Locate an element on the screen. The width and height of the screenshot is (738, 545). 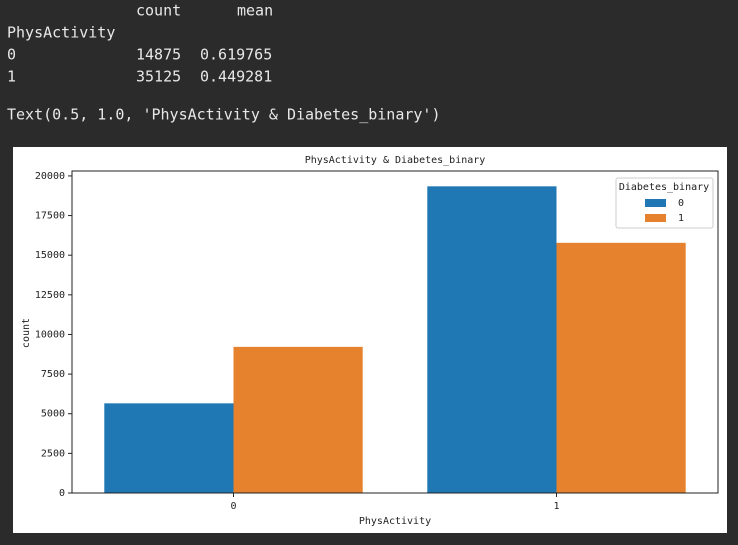
legend-title: Diabetes_binary is located at coordinates (664, 187).